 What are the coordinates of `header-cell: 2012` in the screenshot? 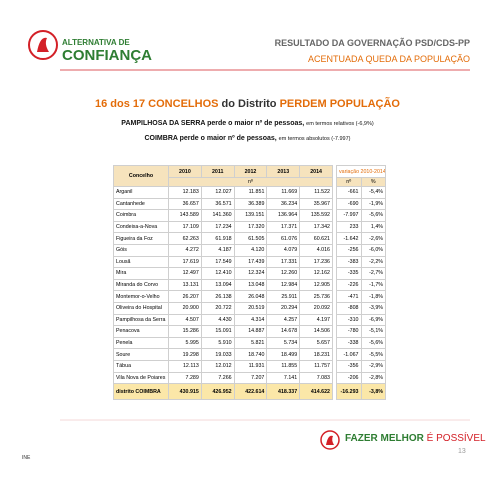 It's located at (250, 171).